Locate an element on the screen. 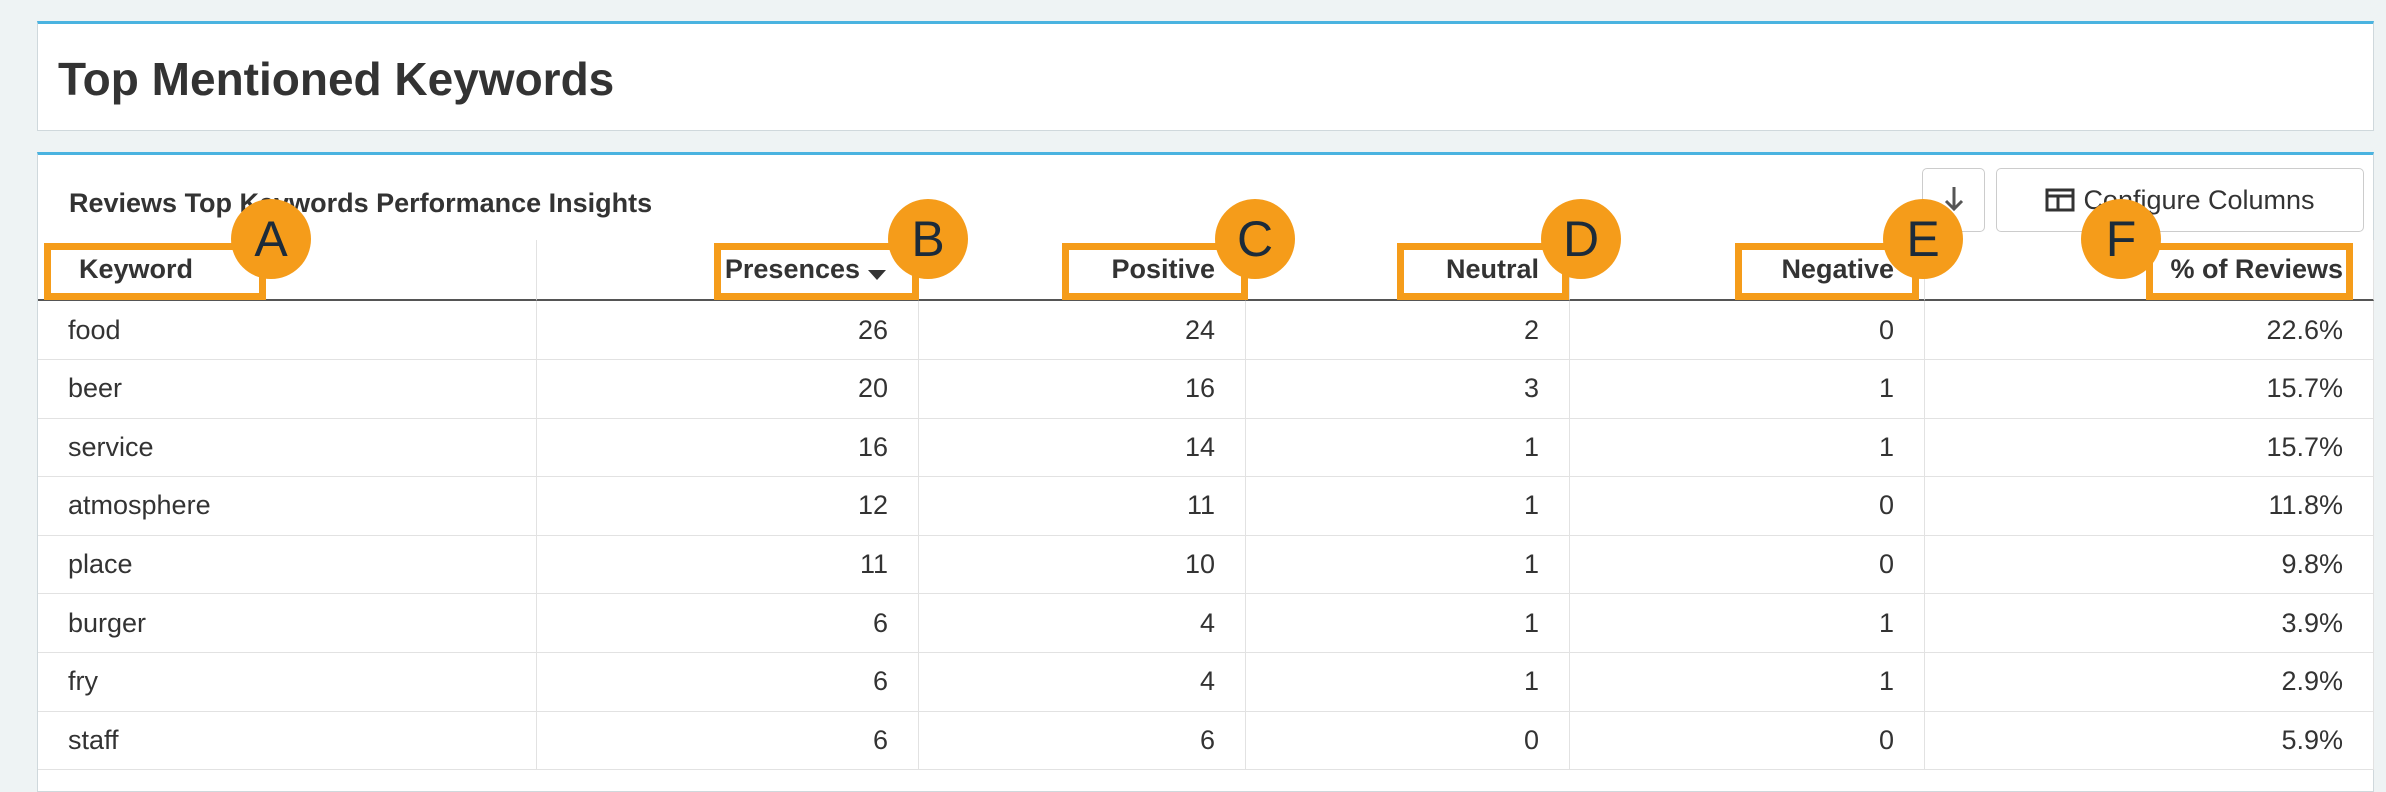  table-cell: service is located at coordinates (287, 448).